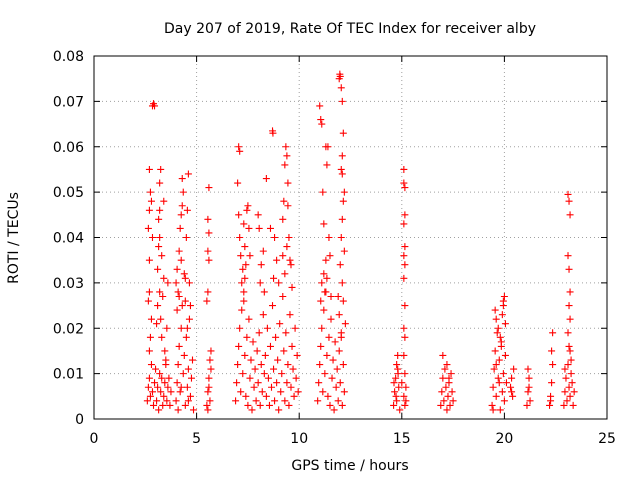 This screenshot has height=480, width=640. I want to click on x-tick-label: 20, so click(504, 439).